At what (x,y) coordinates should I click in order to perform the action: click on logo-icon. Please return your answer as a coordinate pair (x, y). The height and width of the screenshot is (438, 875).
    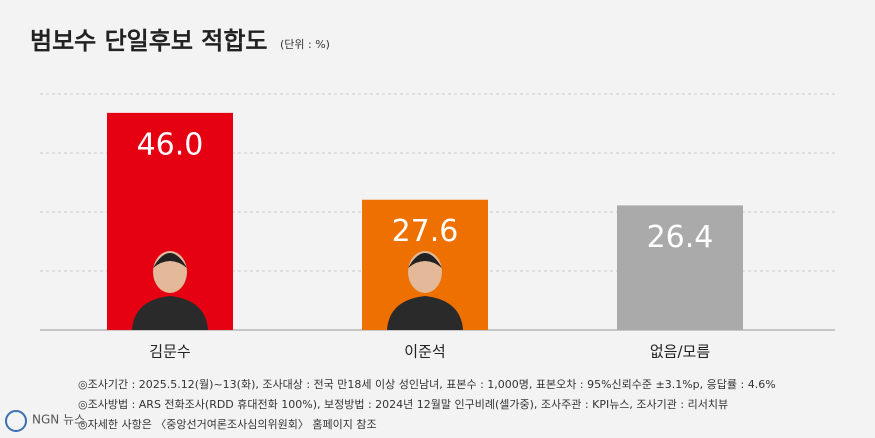
    Looking at the image, I should click on (16, 421).